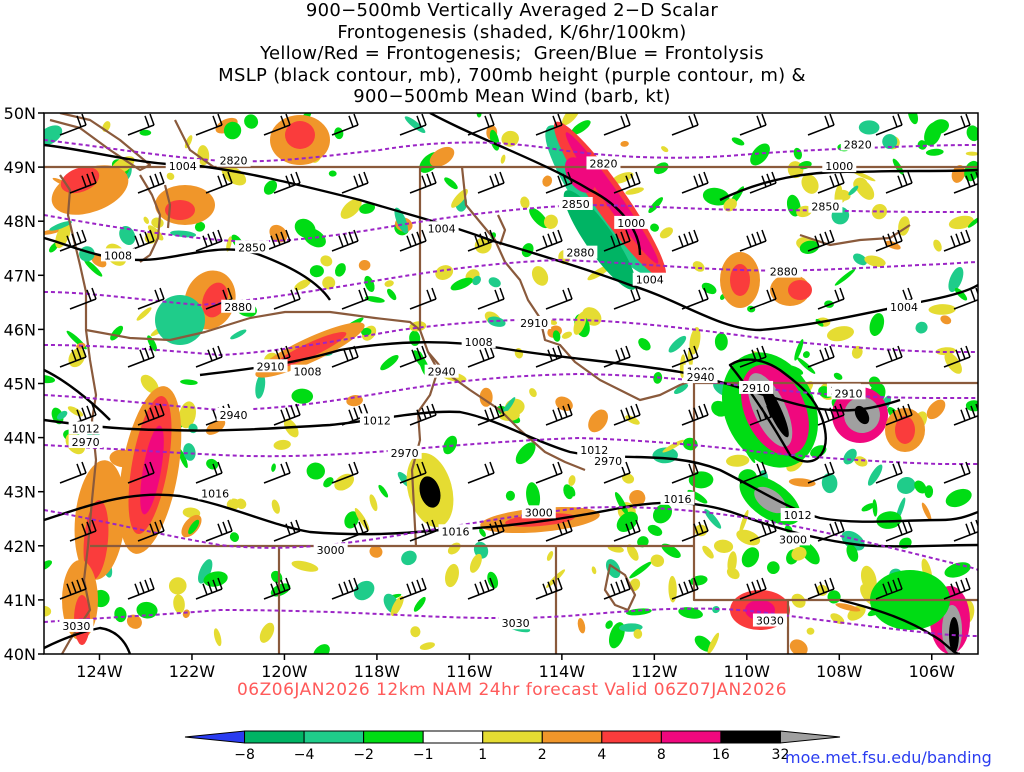 This screenshot has width=1024, height=772. Describe the element at coordinates (100, 142) in the screenshot. I see `vancouver-island` at that location.